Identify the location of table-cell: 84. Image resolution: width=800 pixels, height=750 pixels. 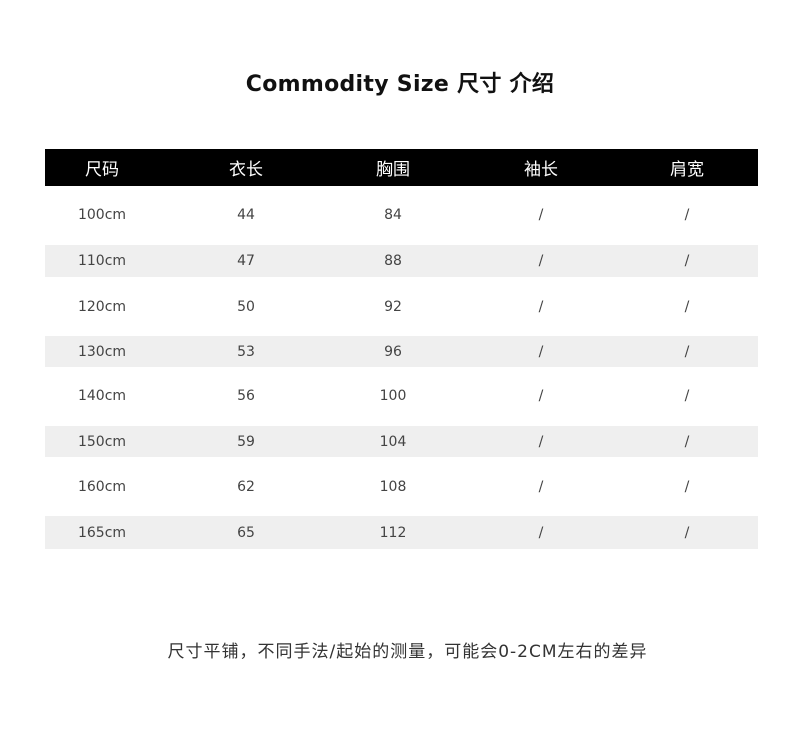
(393, 215).